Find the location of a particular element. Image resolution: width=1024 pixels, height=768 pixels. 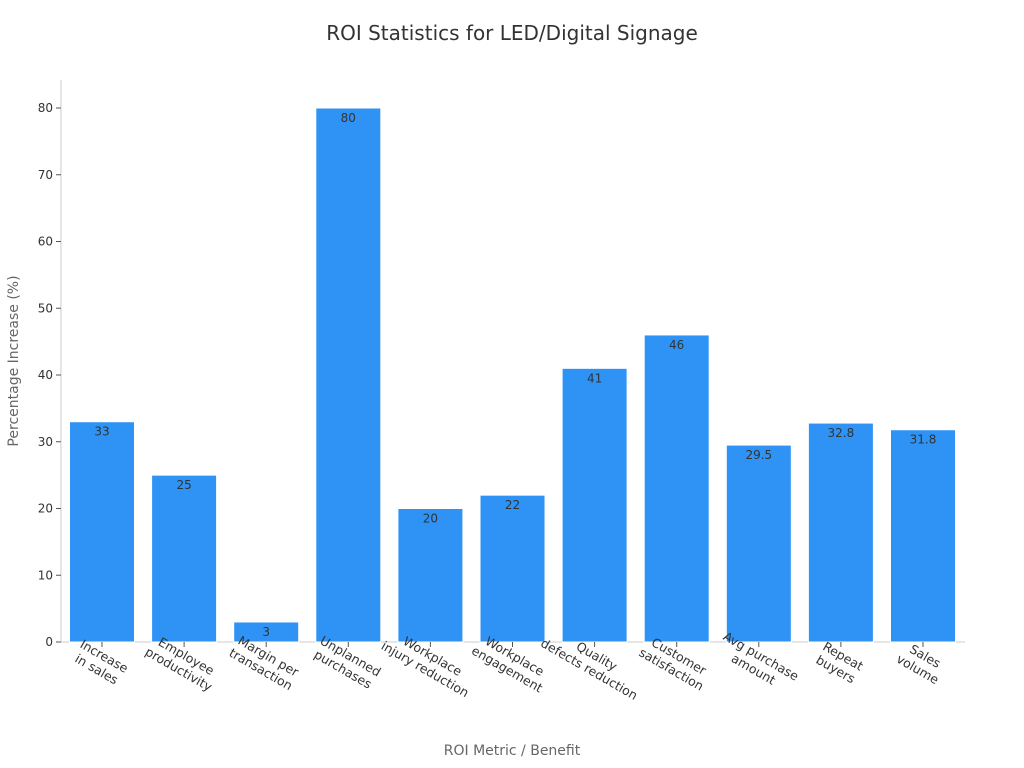

y-axis-ticks: 0 10 20 30 40 50 60 70 80 is located at coordinates (49, 375).